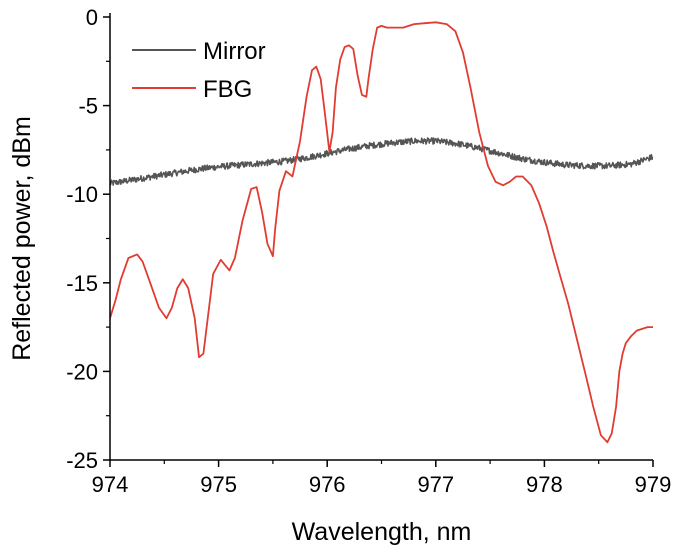 The height and width of the screenshot is (559, 680). What do you see at coordinates (435, 484) in the screenshot?
I see `x-tick-label: 977` at bounding box center [435, 484].